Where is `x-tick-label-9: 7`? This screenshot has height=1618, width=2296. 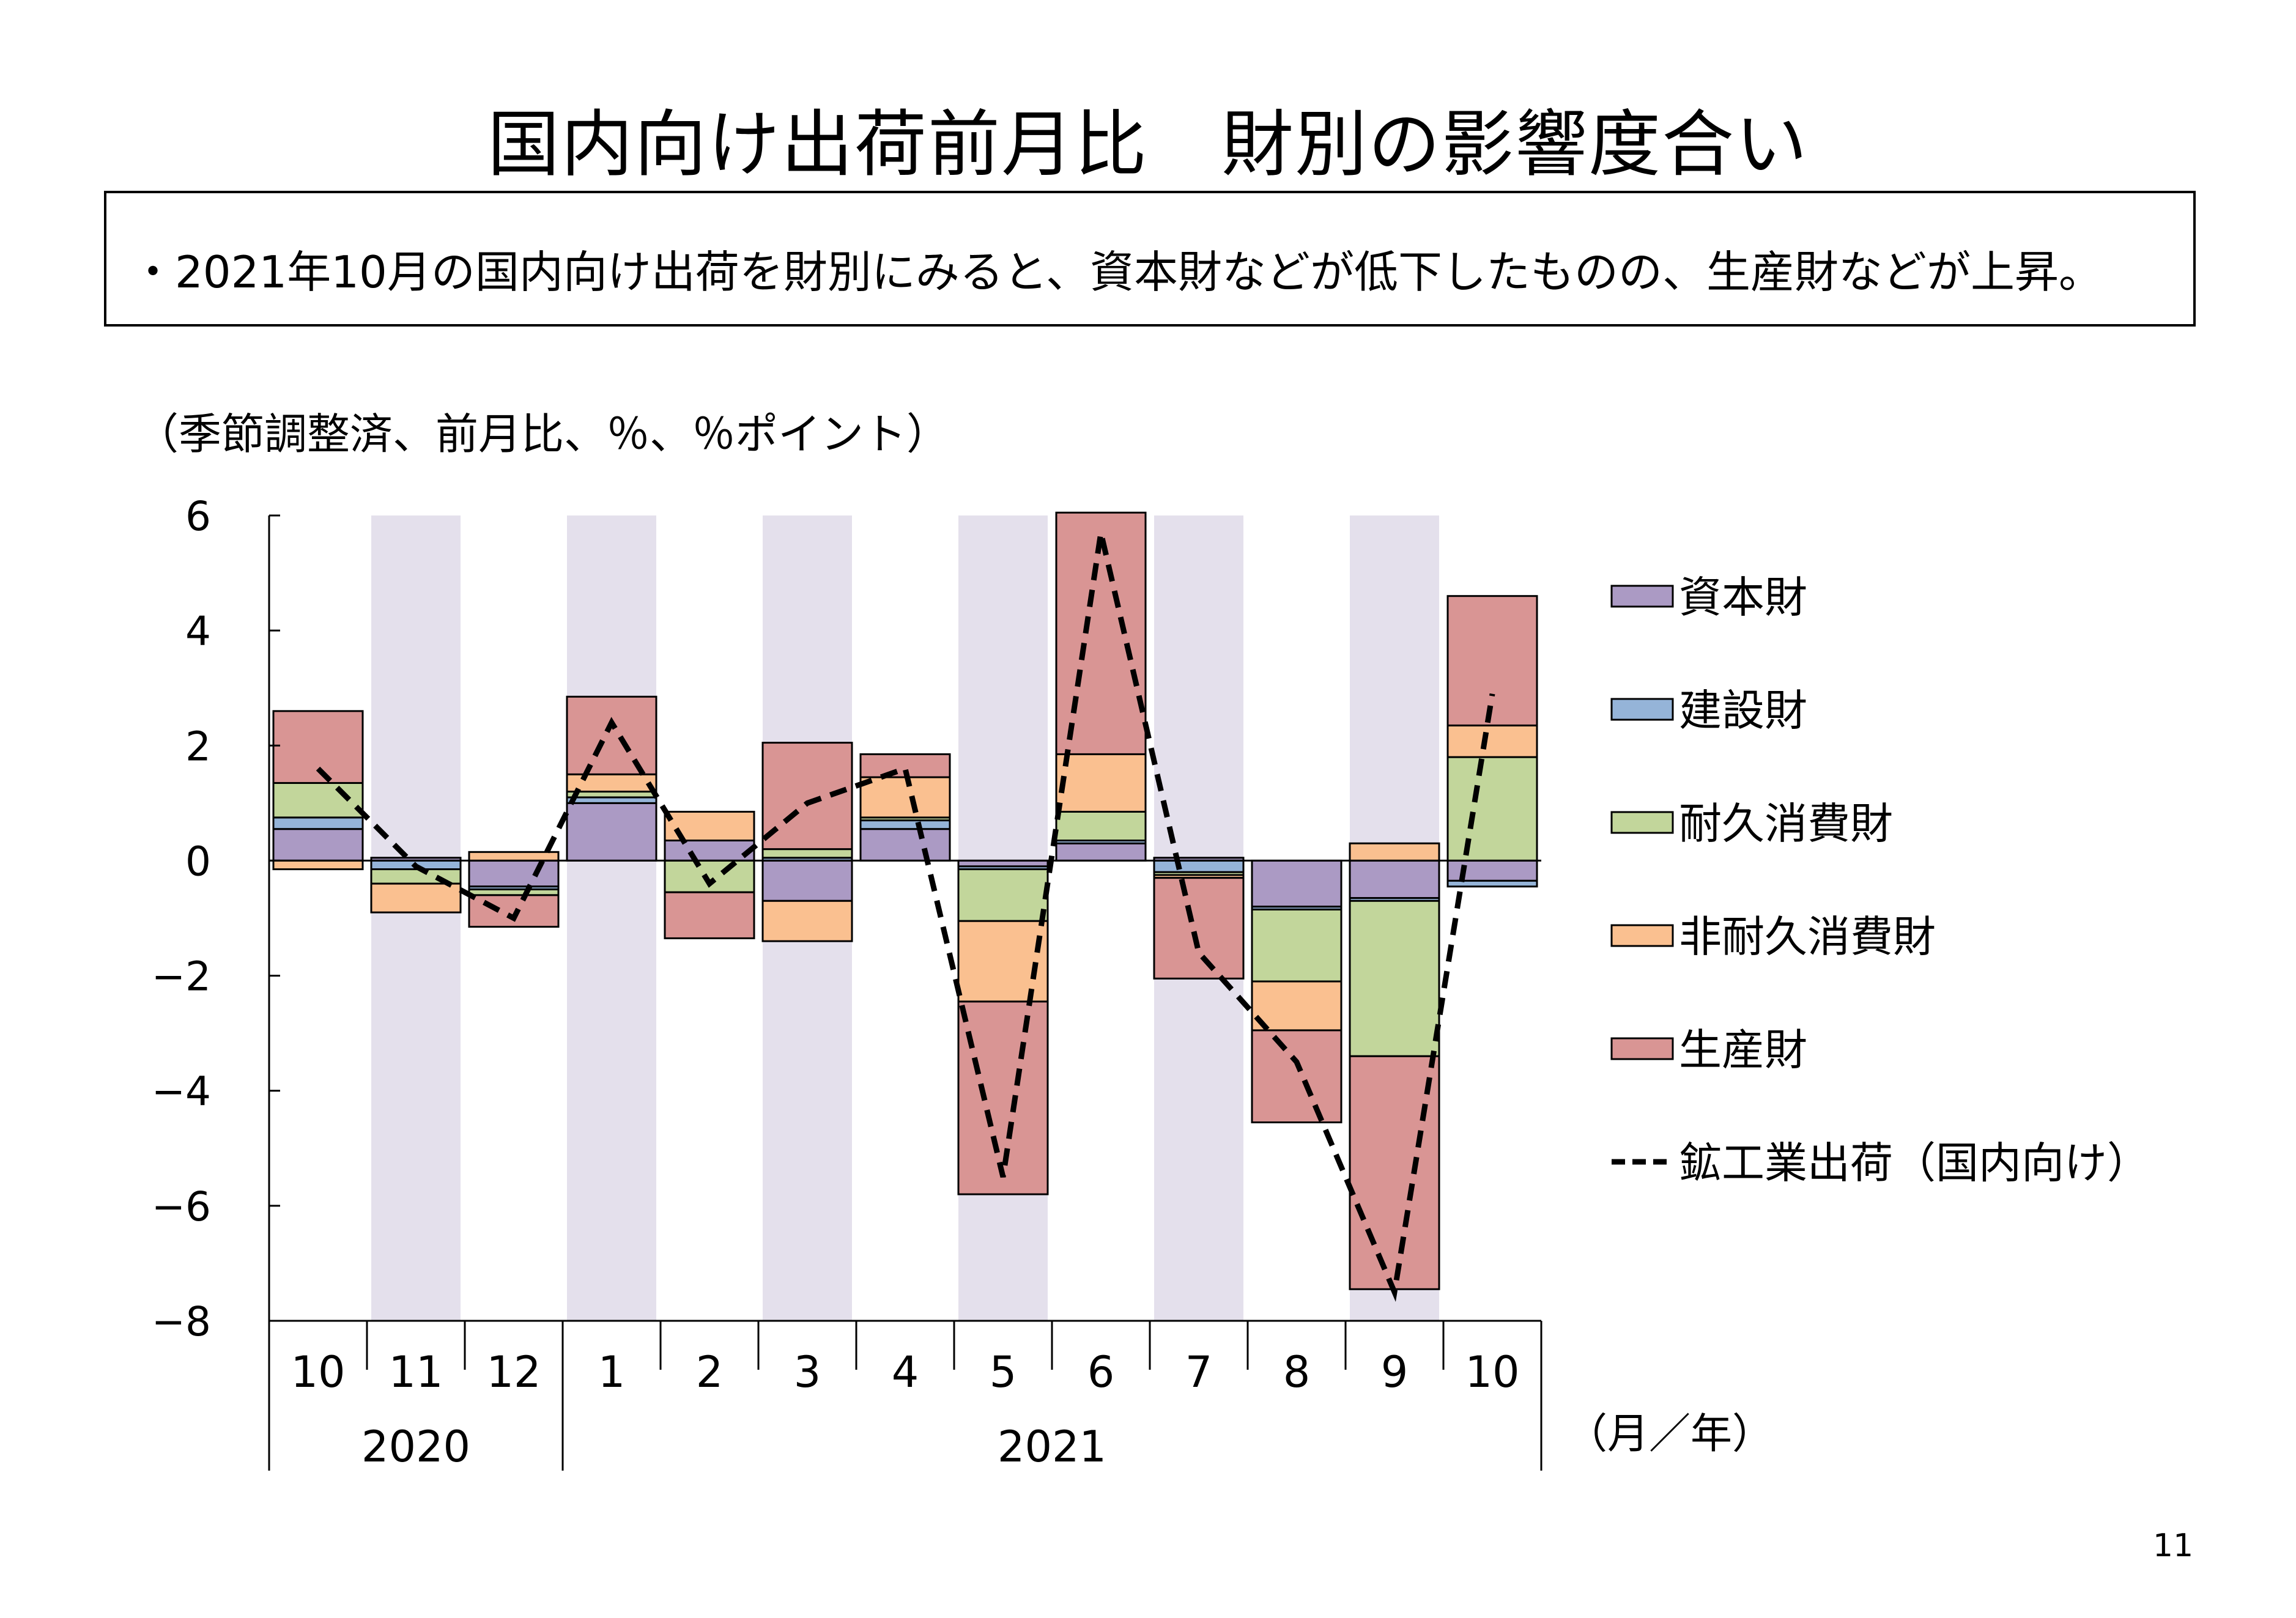 x-tick-label-9: 7 is located at coordinates (1199, 1372).